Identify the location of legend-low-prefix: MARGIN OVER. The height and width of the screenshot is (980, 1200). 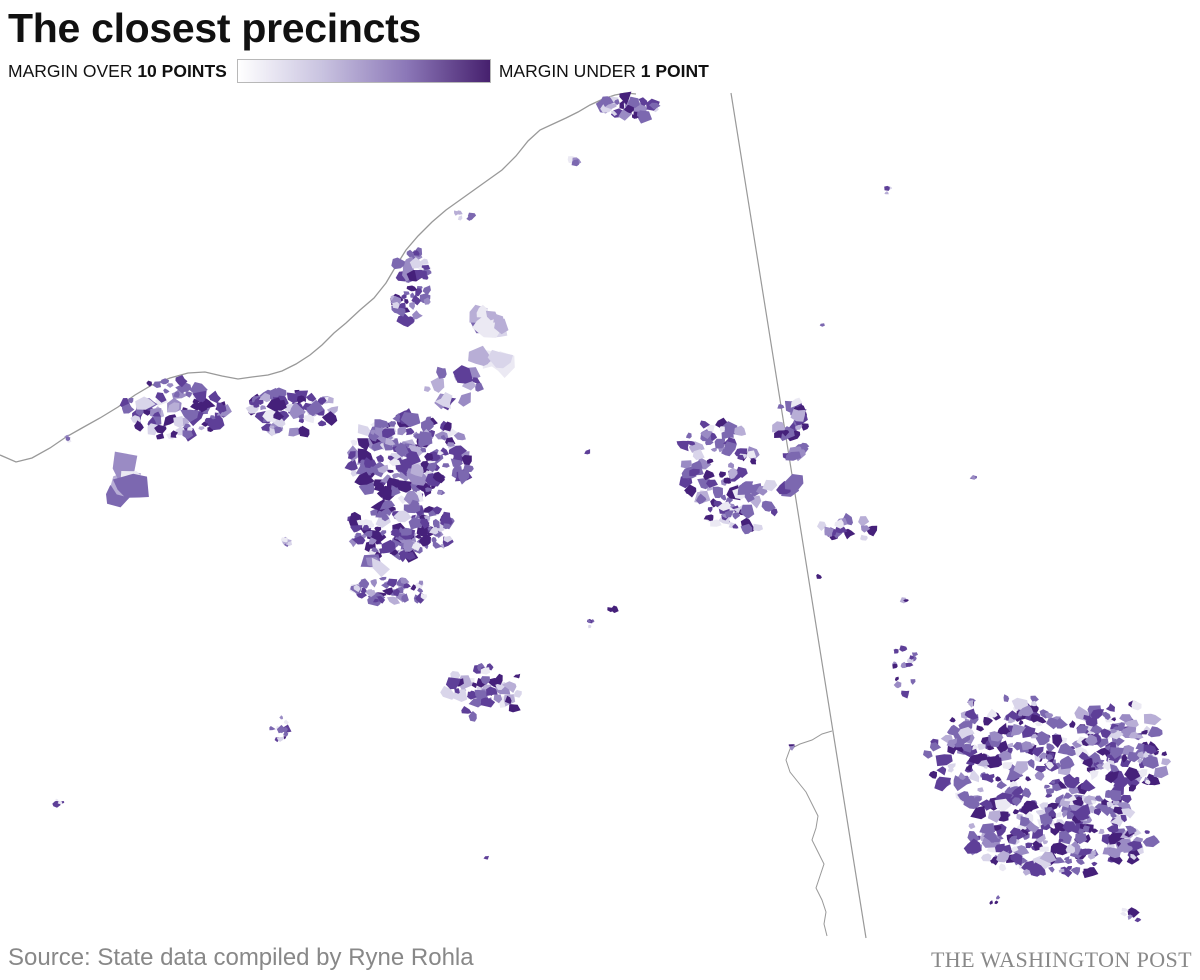
(73, 70).